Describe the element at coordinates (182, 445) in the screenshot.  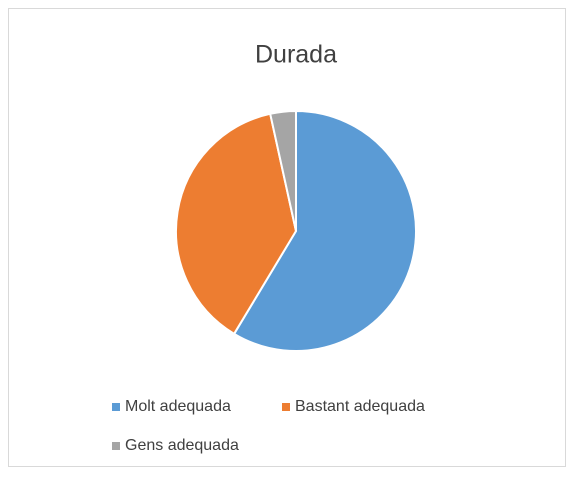
I see `legend-label: Gens adequada` at that location.